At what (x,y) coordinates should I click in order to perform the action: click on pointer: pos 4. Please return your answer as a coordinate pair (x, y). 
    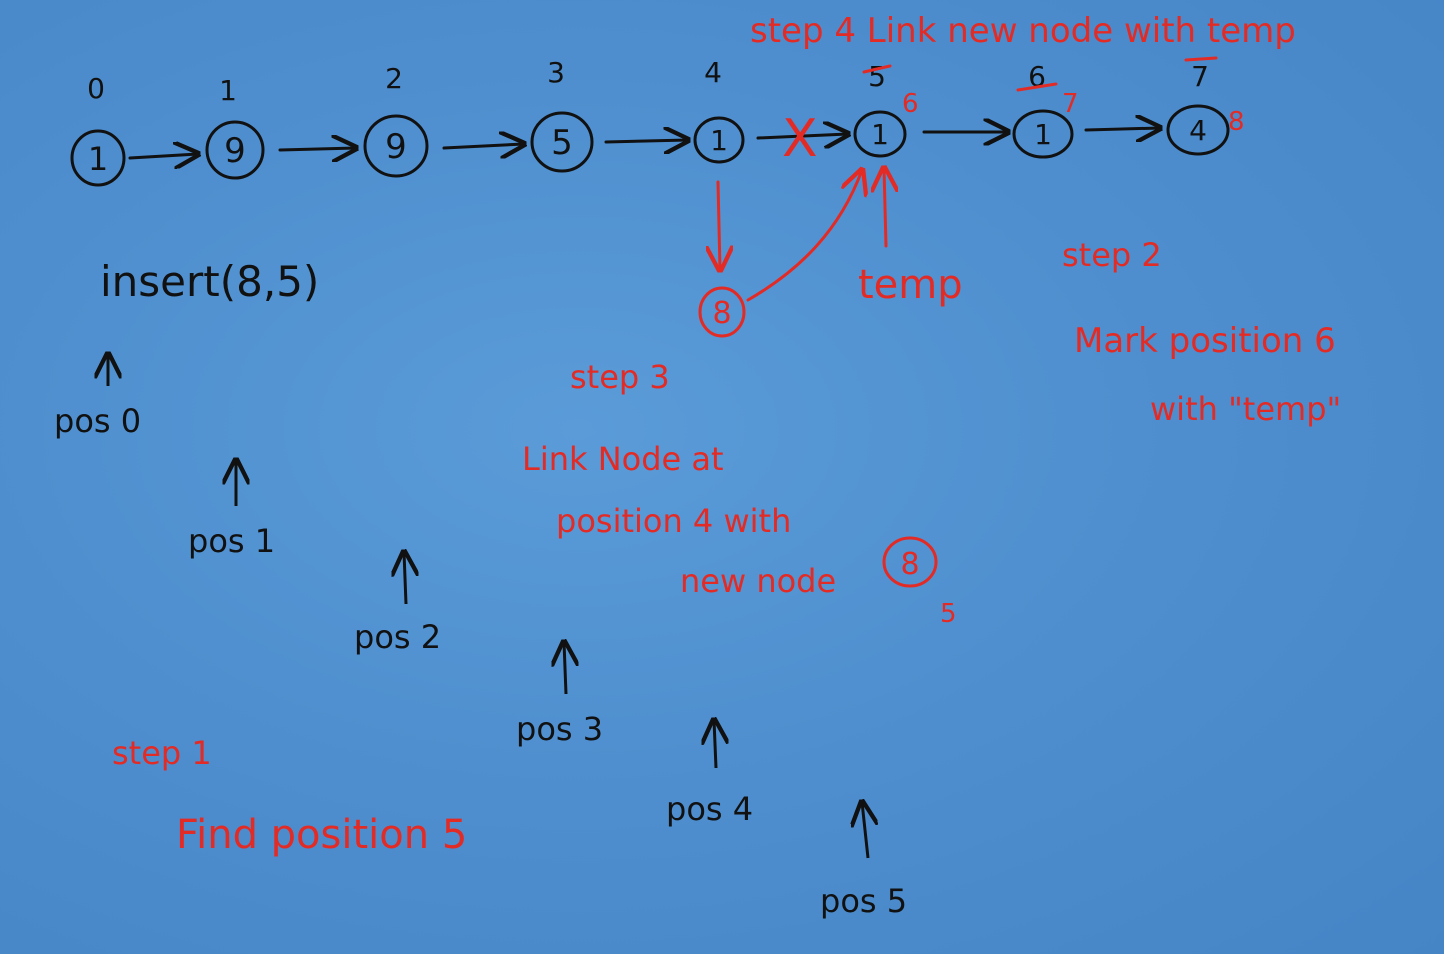
    Looking at the image, I should click on (709, 774).